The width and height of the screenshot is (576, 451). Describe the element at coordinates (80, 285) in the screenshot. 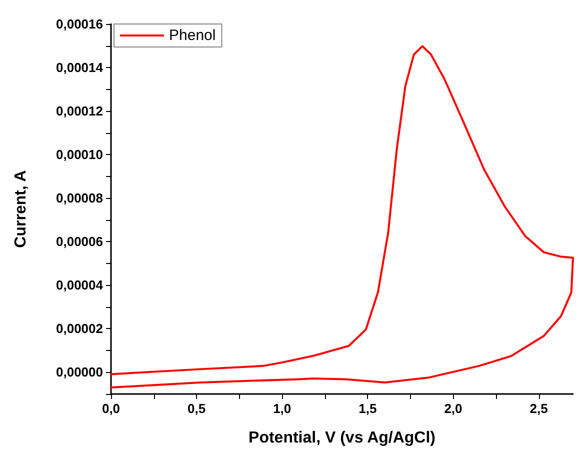

I see `y-tick-label: 0,00004` at that location.